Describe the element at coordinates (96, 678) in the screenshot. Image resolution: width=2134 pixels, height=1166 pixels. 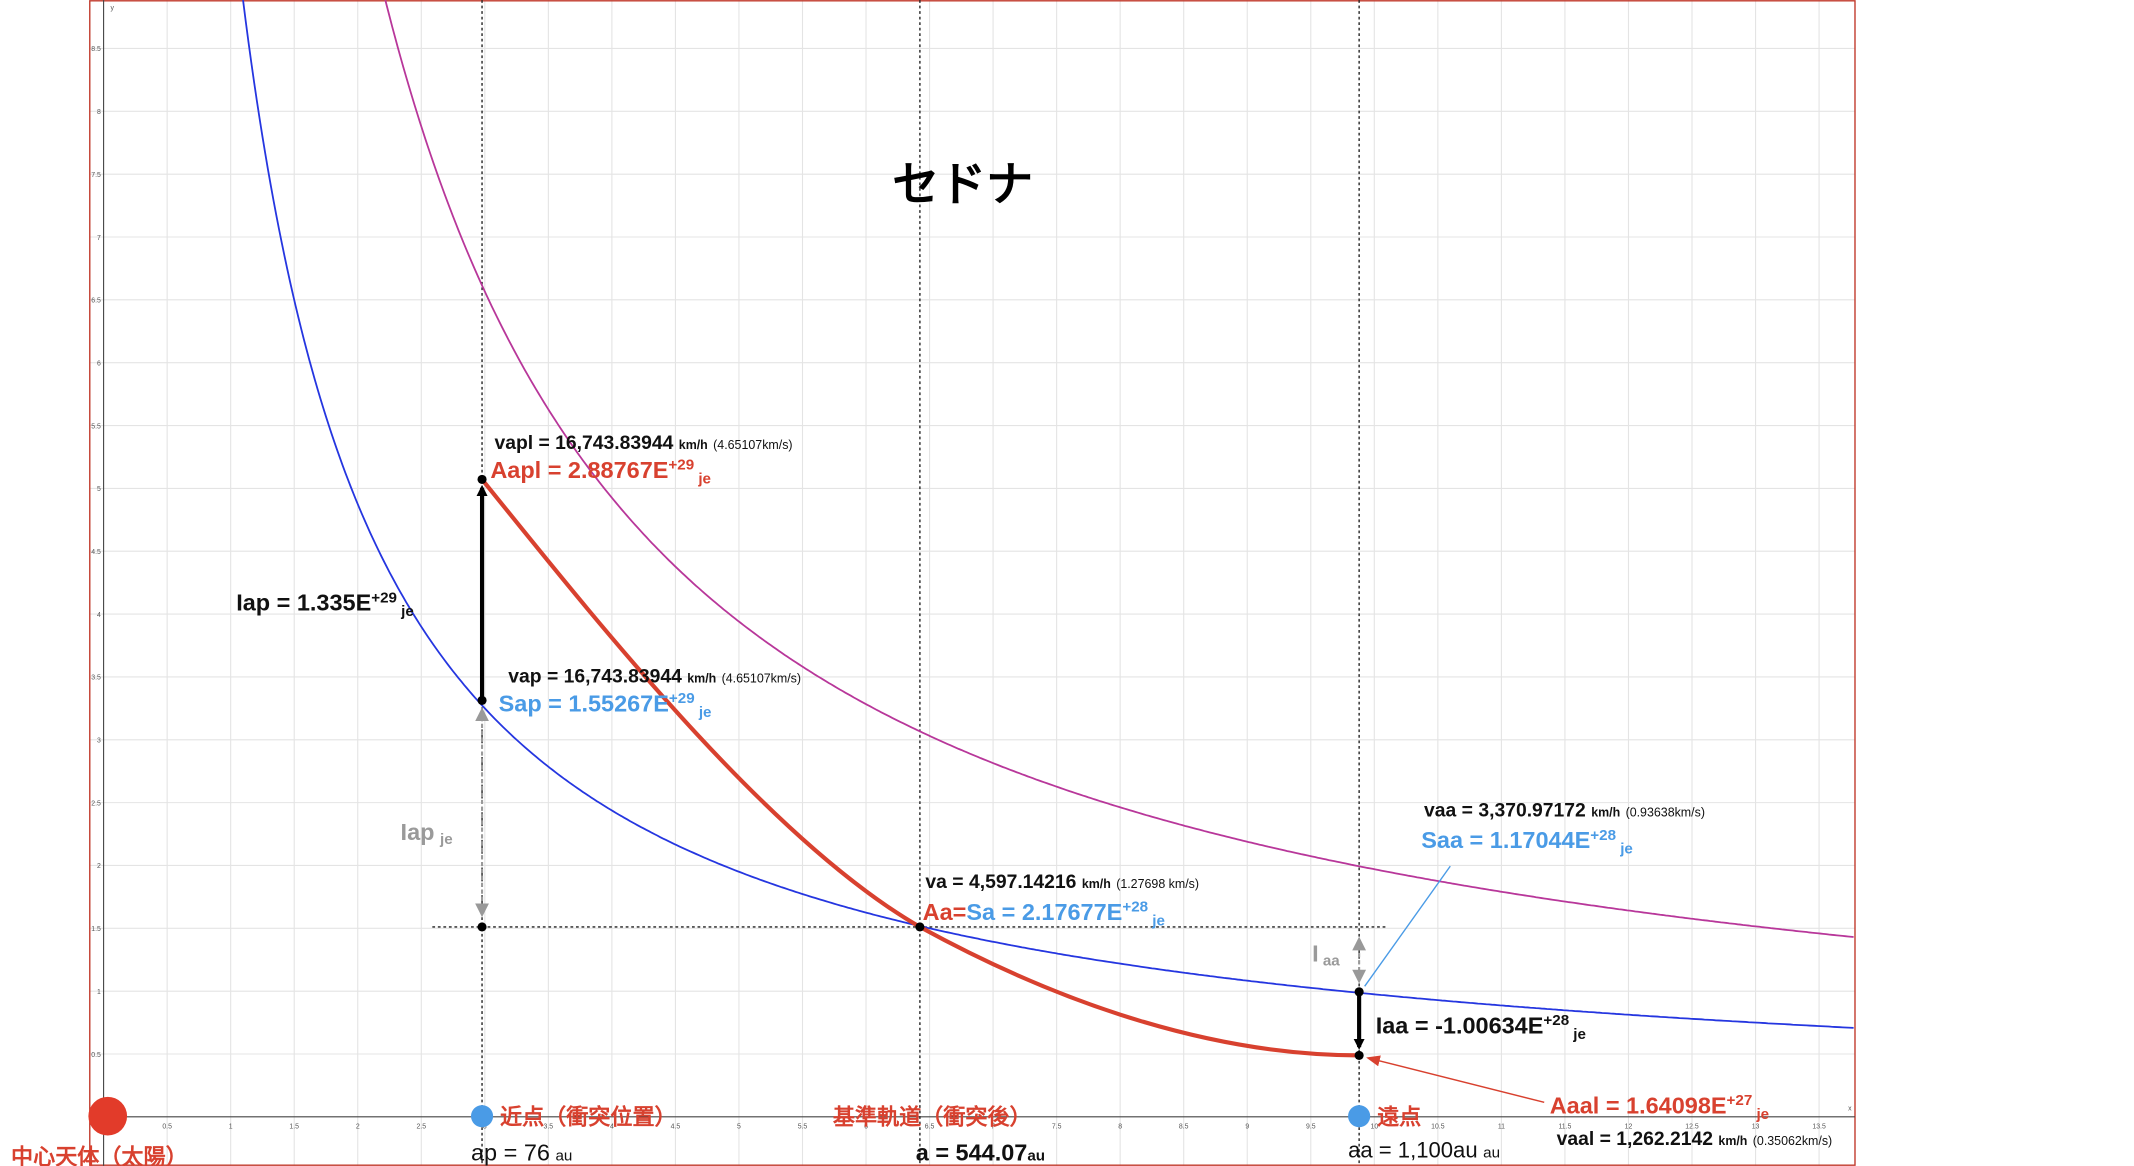
I see `y-tick-label: 3.5` at that location.